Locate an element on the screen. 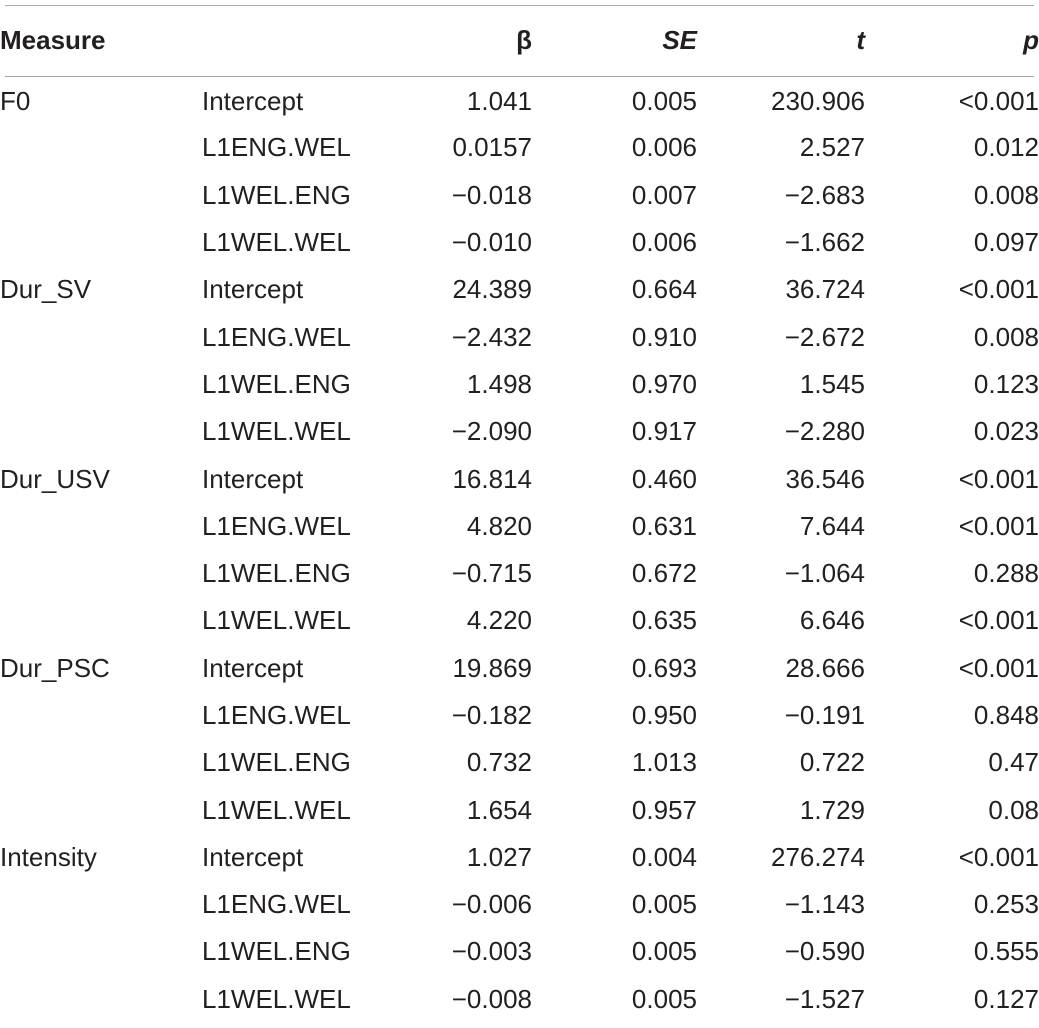 The image size is (1039, 1028). table-row: L1ENG.WEL −0.006 0.005 −1.143 0.253 is located at coordinates (519, 904).